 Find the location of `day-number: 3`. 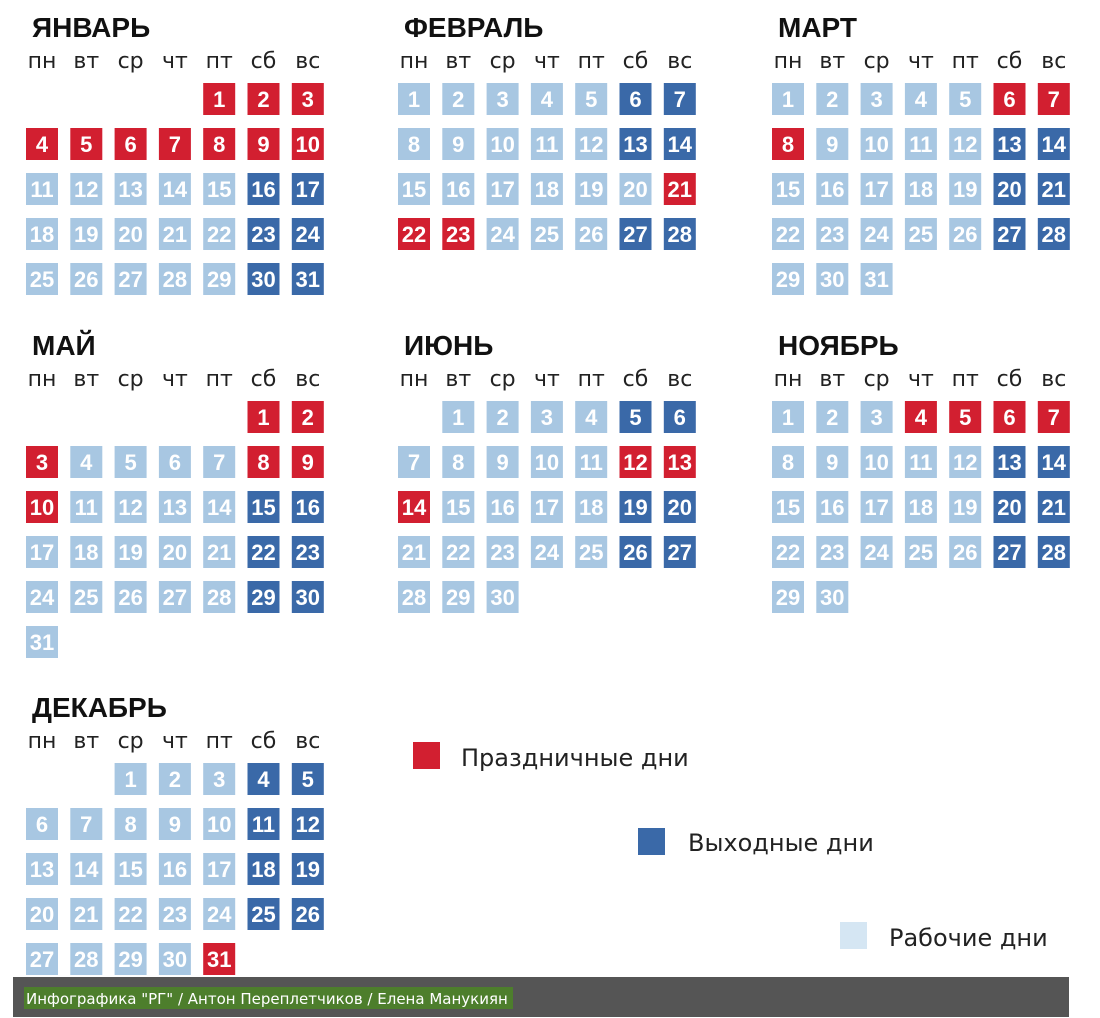

day-number: 3 is located at coordinates (219, 779).